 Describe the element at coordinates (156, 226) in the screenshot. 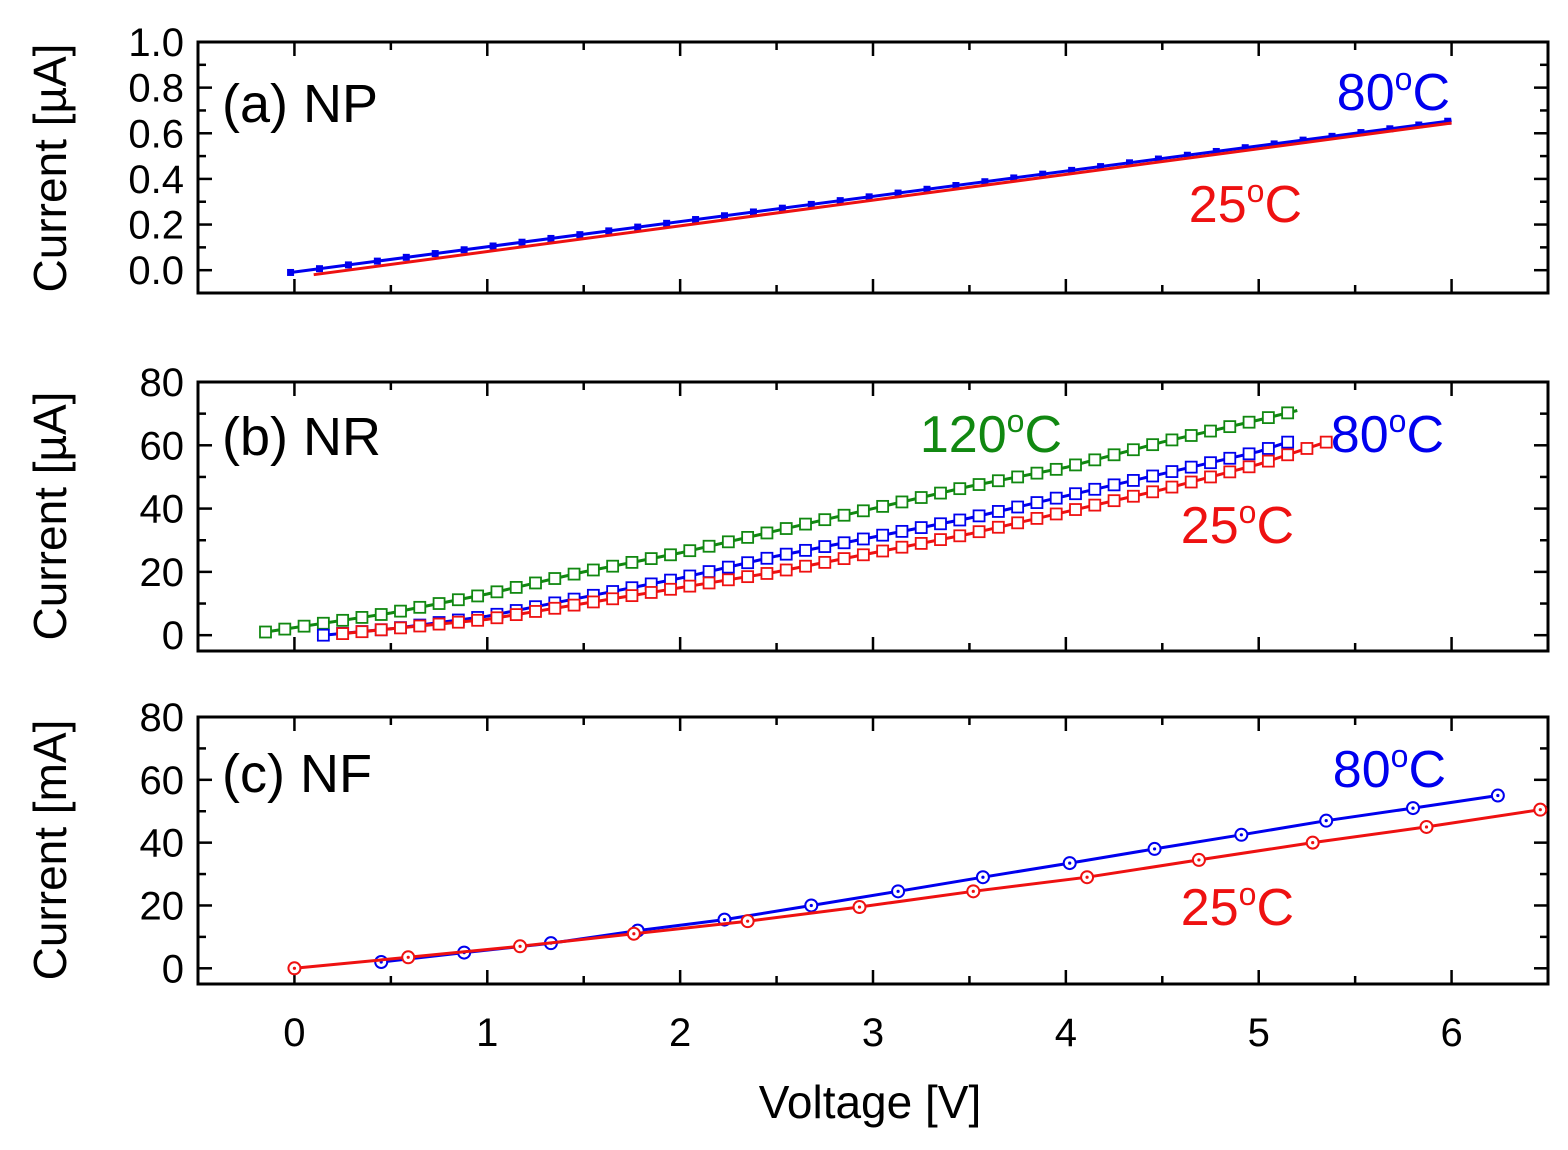

I see `y-tick-label-a: 0.2` at that location.